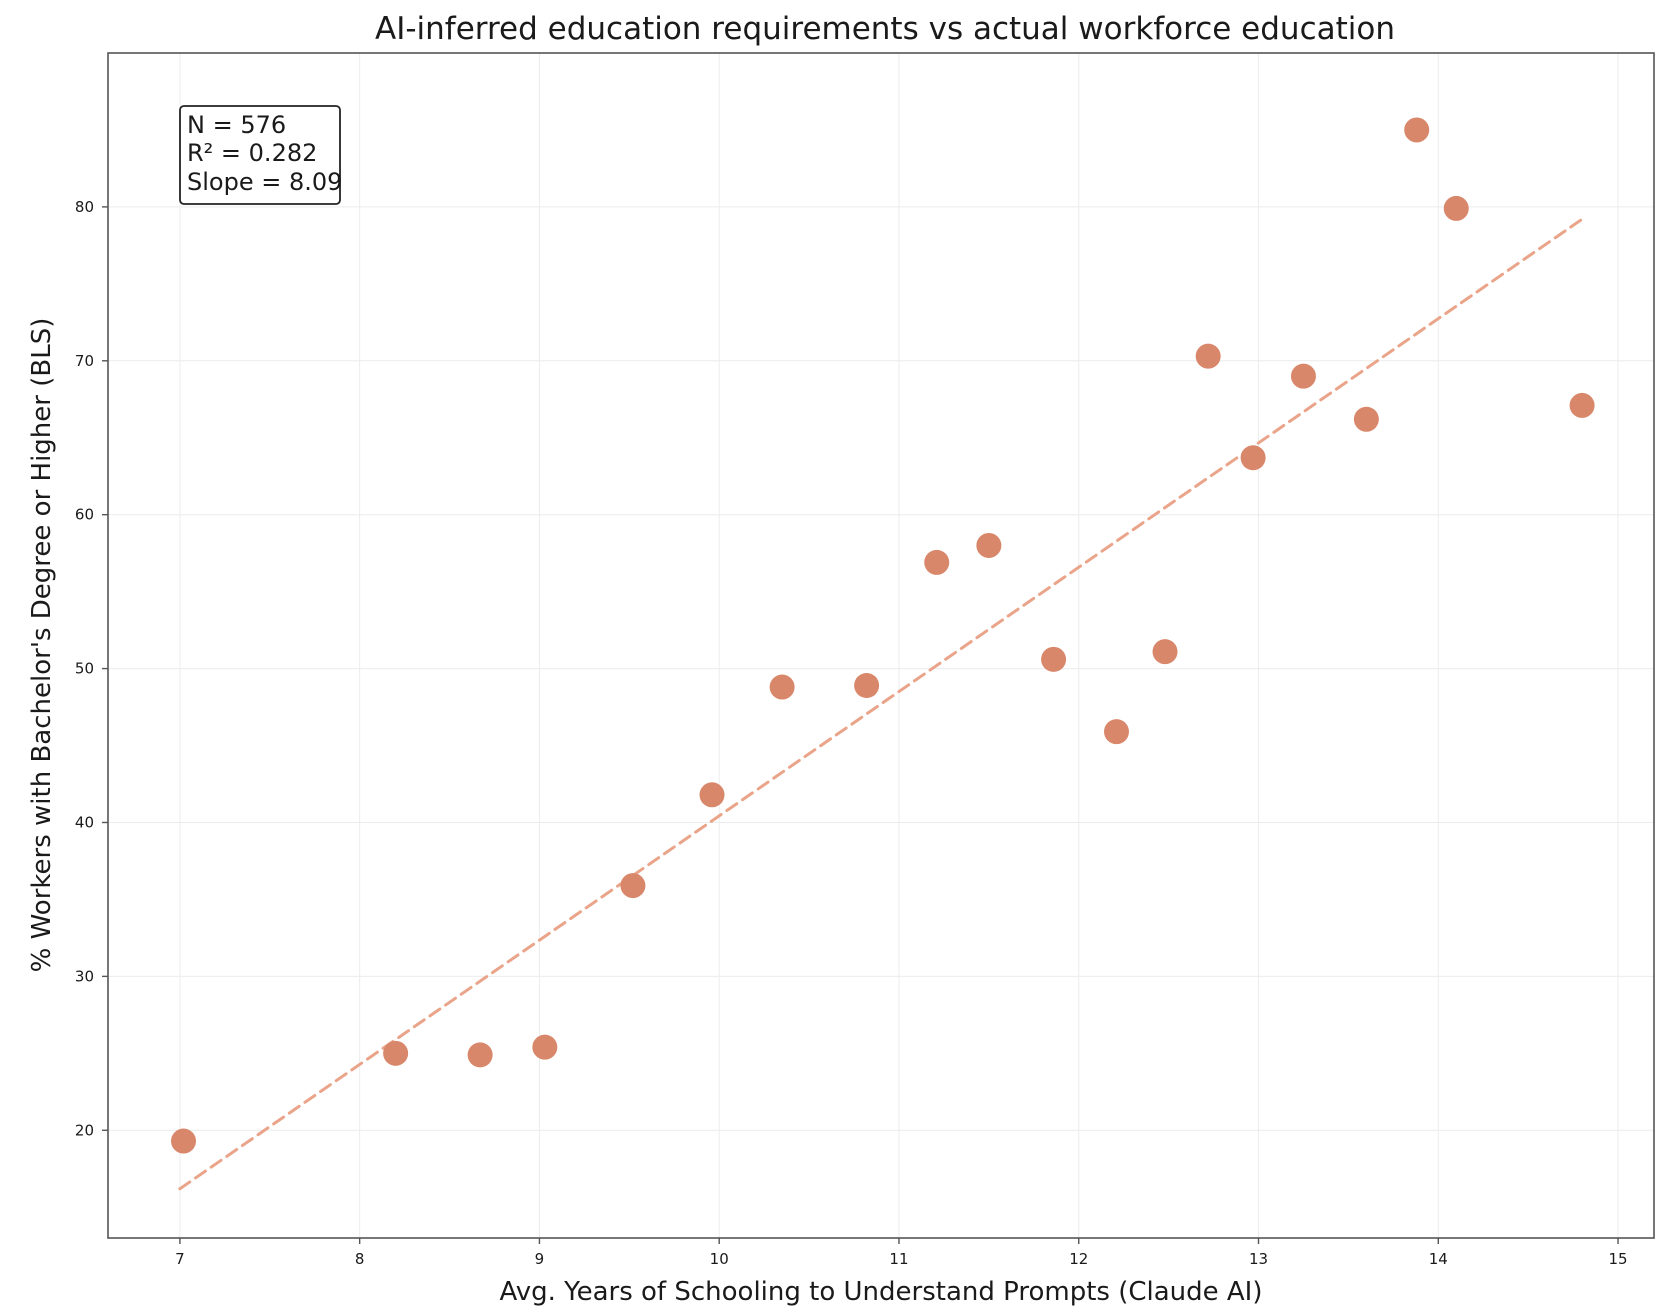  I want to click on y-tick-label-6: 80, so click(84, 207).